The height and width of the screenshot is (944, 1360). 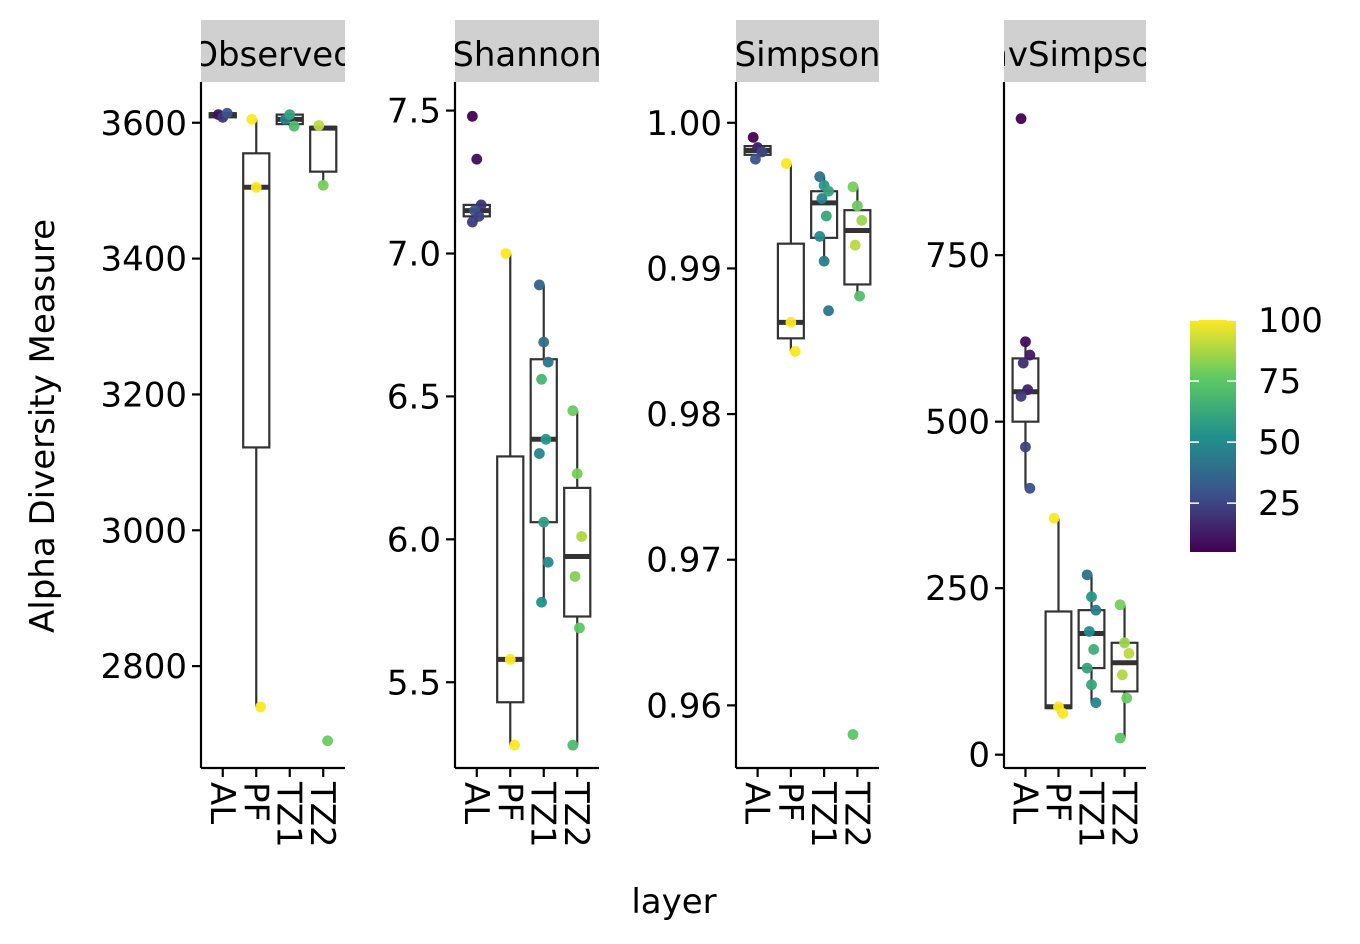 I want to click on legend-tick-label: 50, so click(x=1279, y=443).